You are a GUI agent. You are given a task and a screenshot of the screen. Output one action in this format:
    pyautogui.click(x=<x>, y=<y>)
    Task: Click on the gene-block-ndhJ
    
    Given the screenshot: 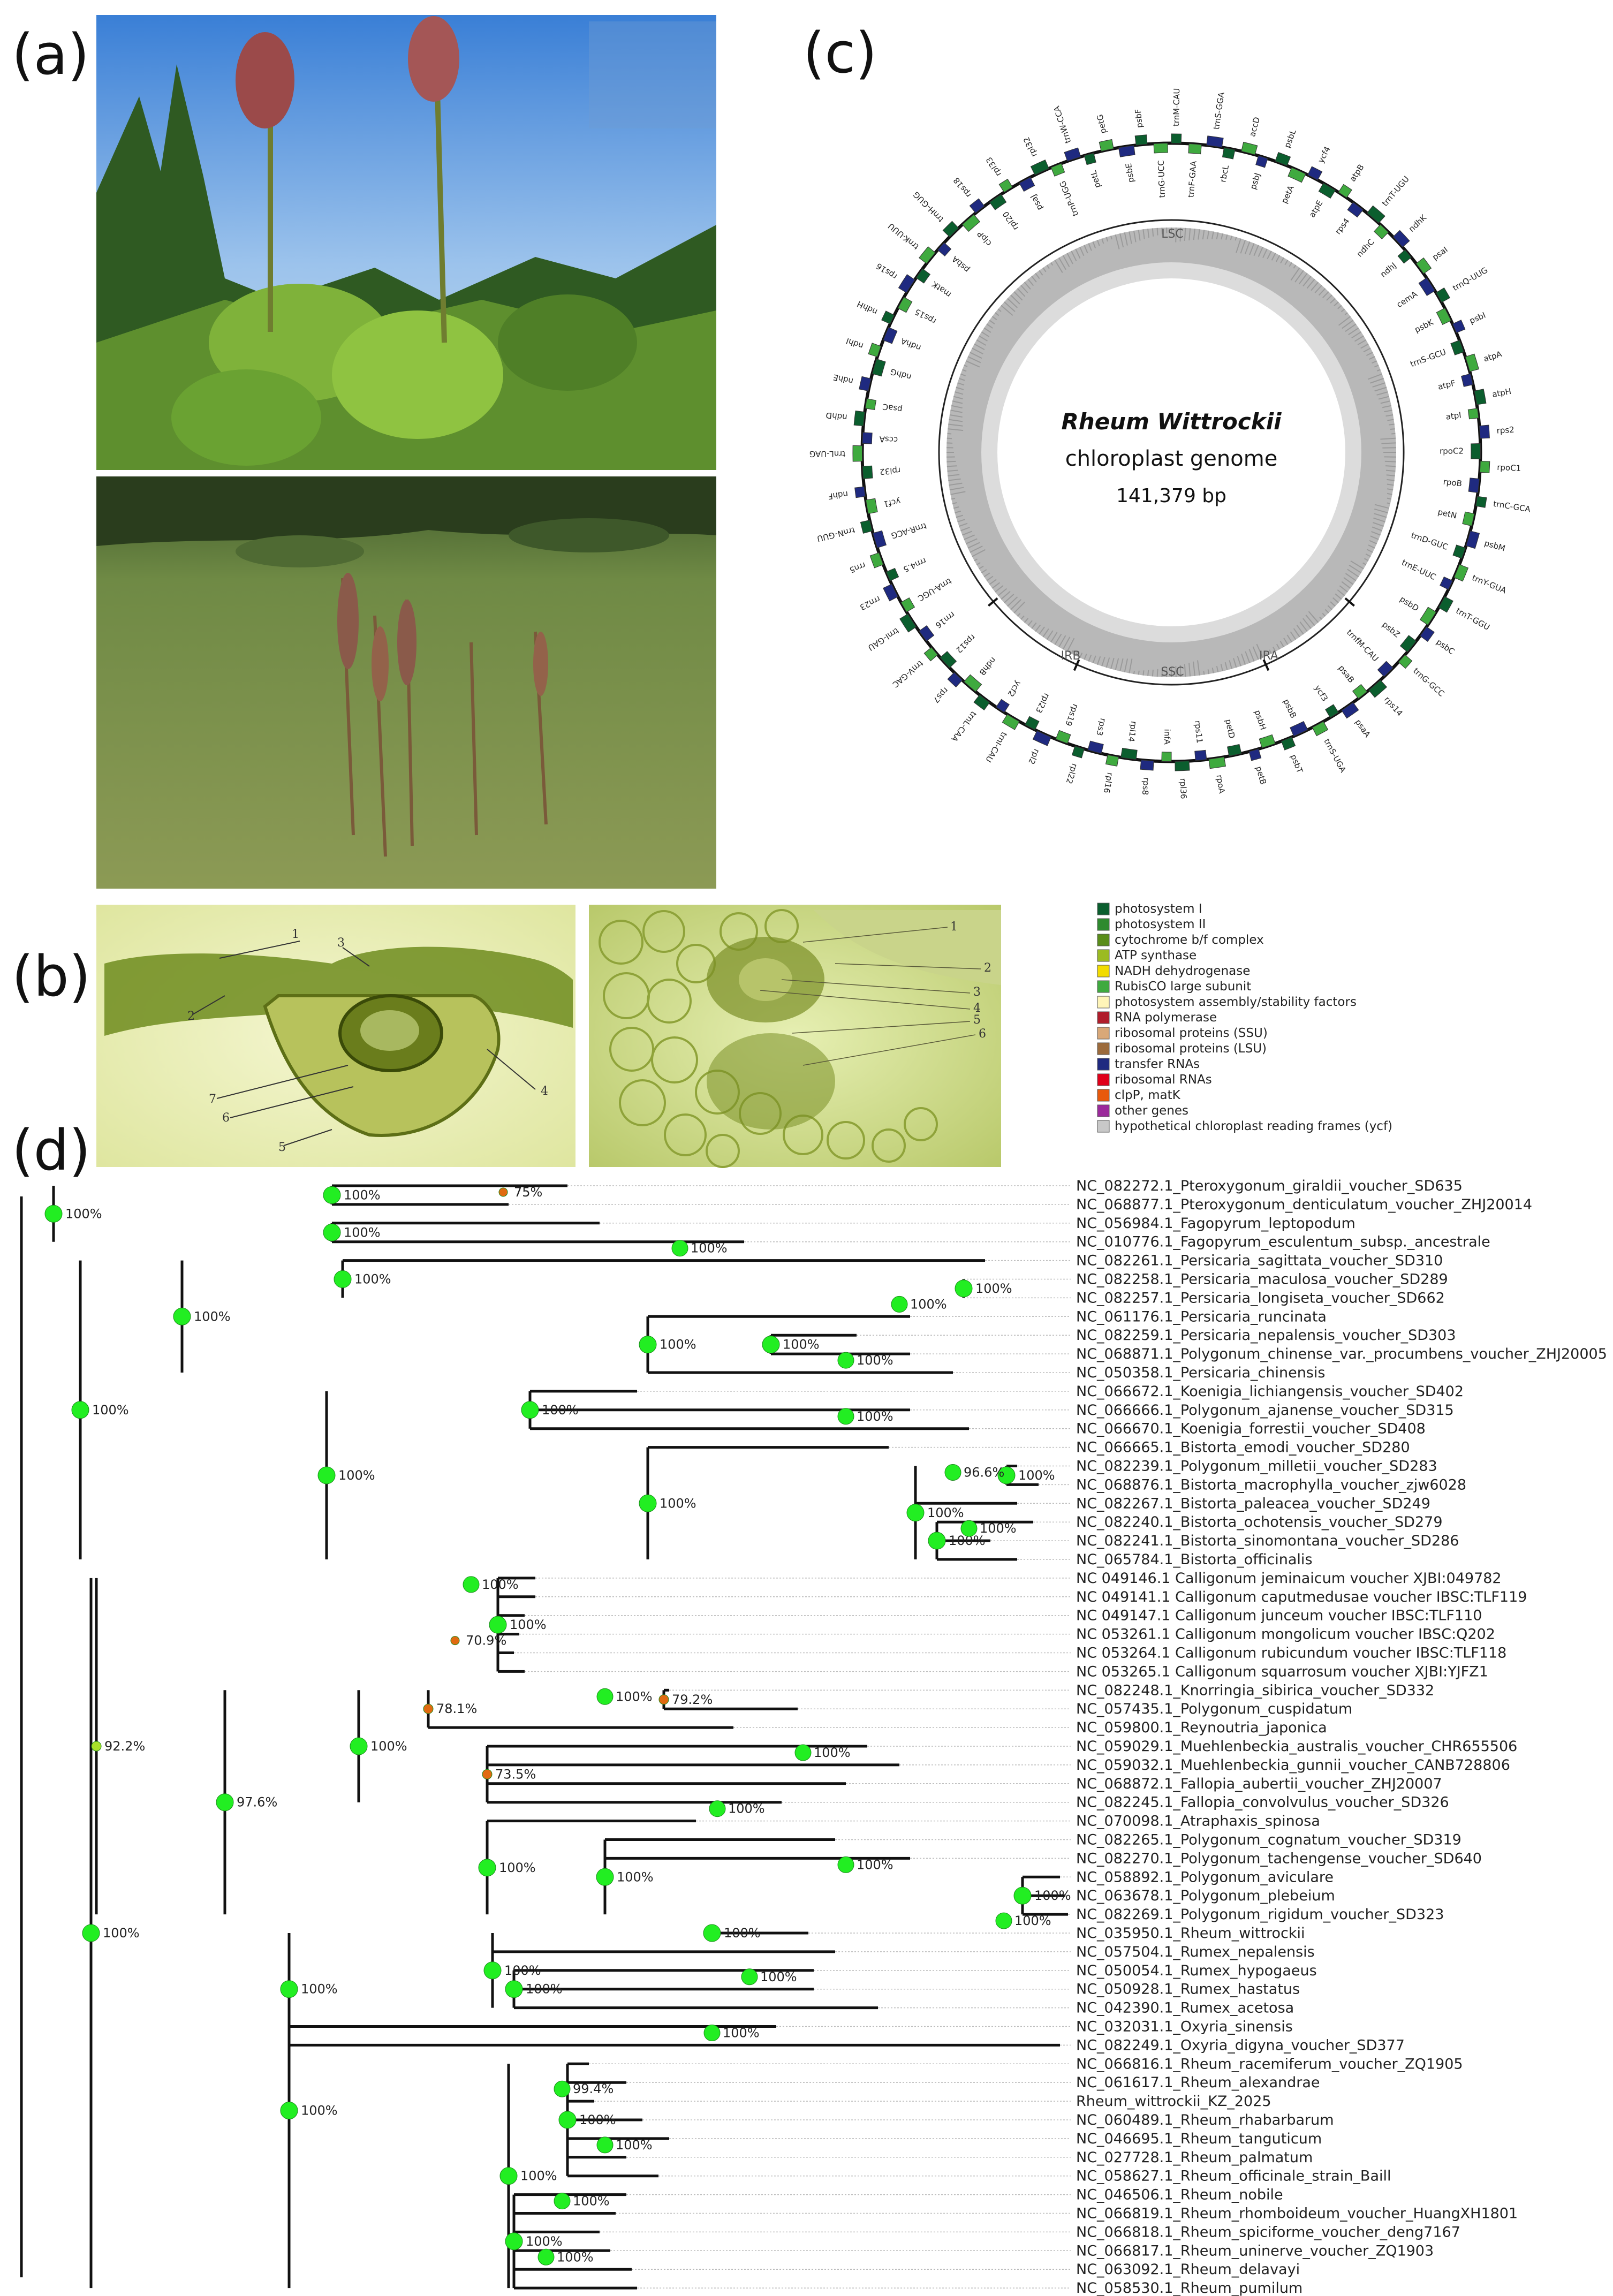 What is the action you would take?
    pyautogui.click(x=1404, y=256)
    